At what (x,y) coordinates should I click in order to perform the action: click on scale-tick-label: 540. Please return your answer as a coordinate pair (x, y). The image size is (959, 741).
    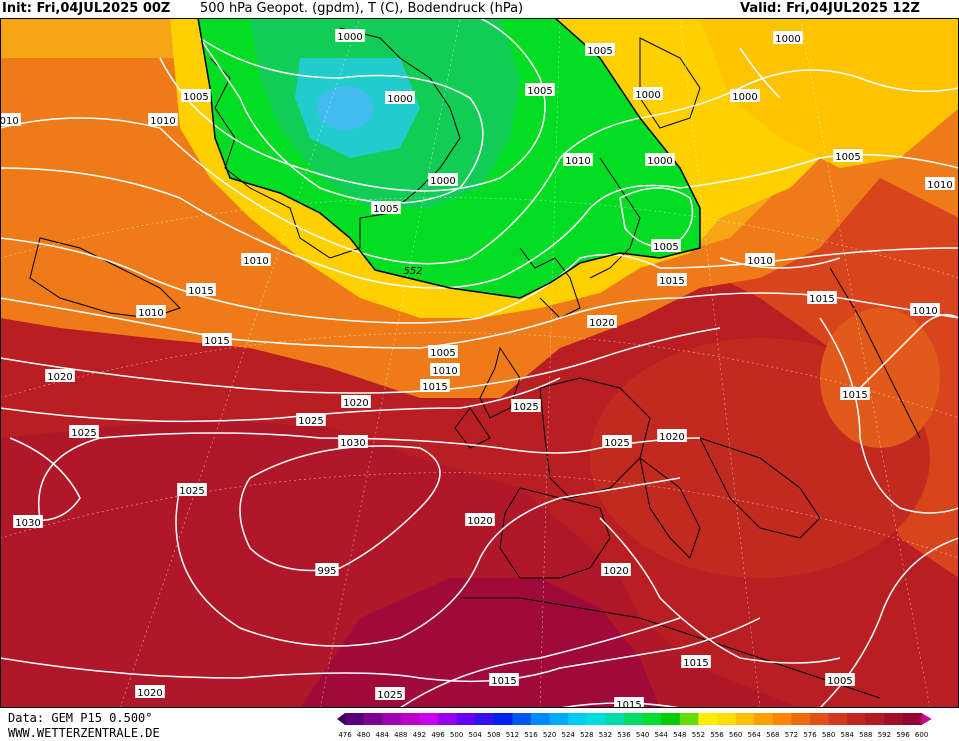
    Looking at the image, I should click on (642, 735).